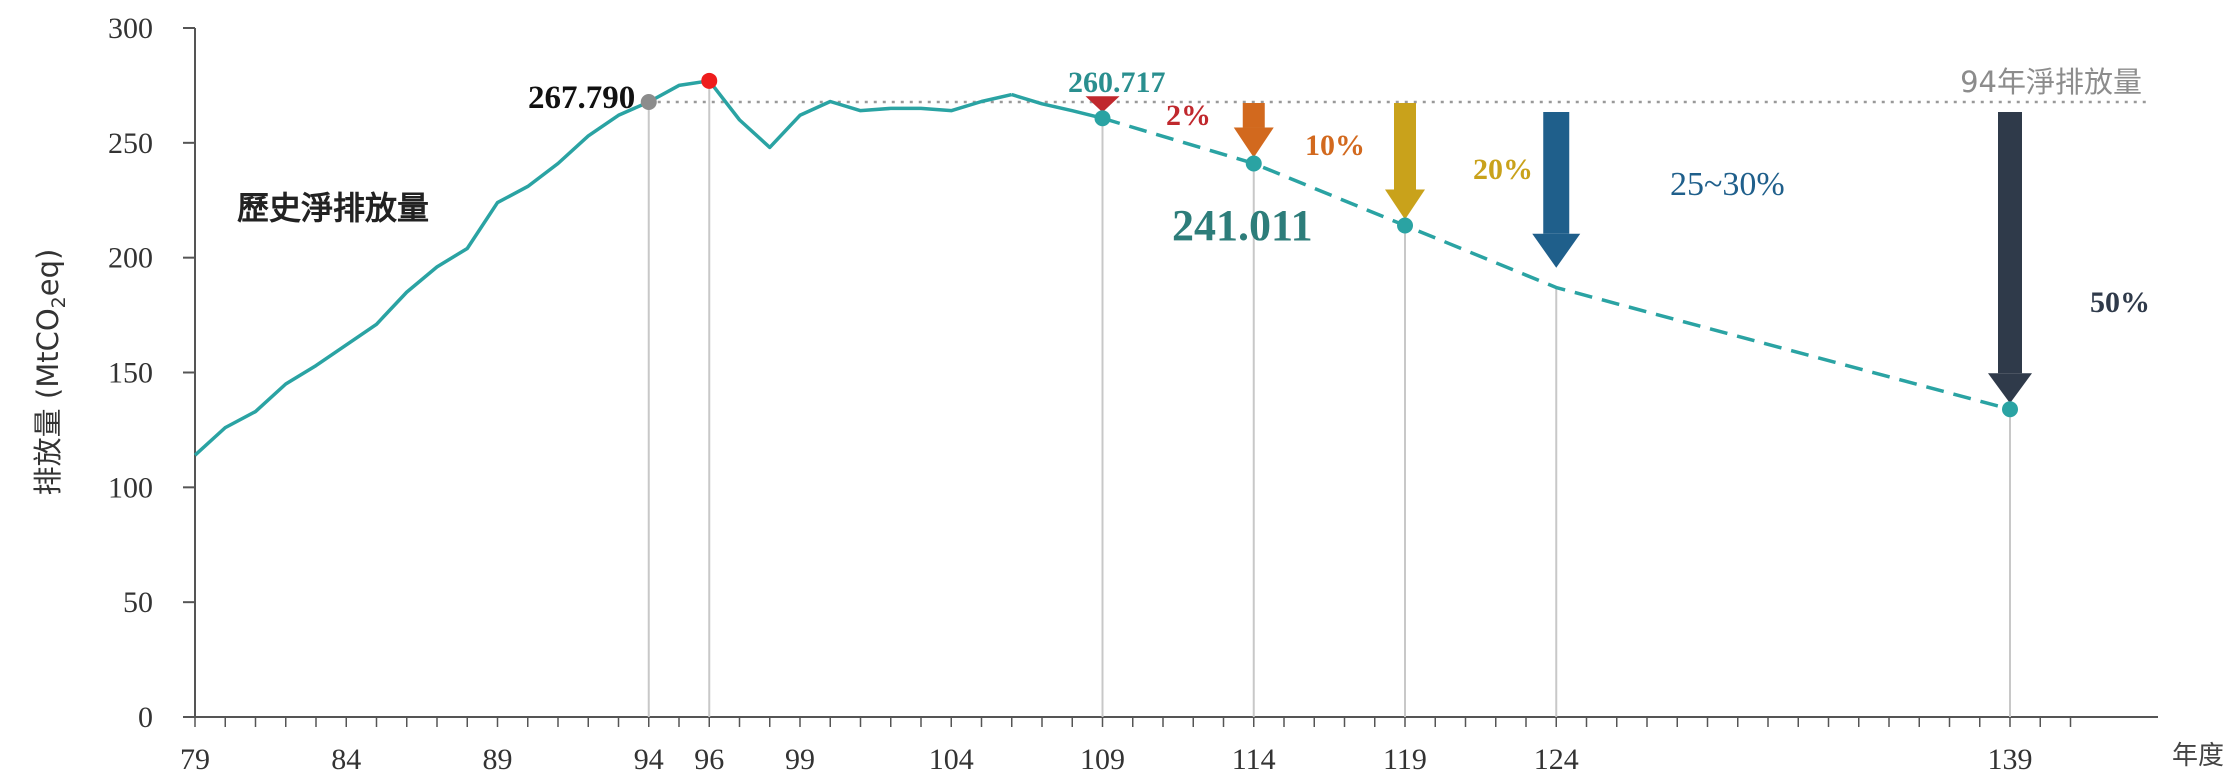 The image size is (2239, 772). I want to click on y-tick-label: 250, so click(130, 143).